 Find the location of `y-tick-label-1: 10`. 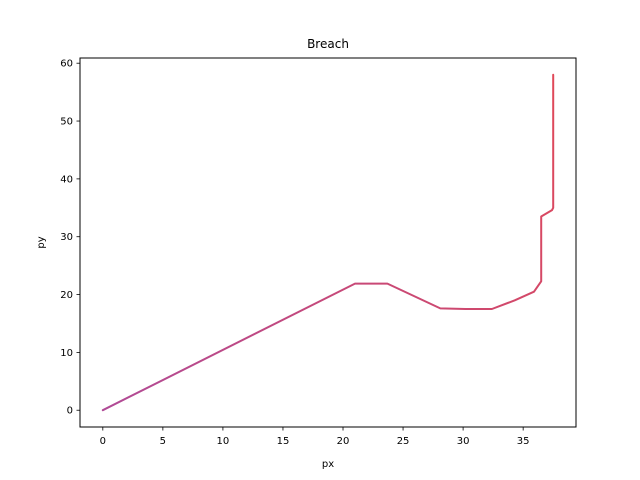

y-tick-label-1: 10 is located at coordinates (66, 353).